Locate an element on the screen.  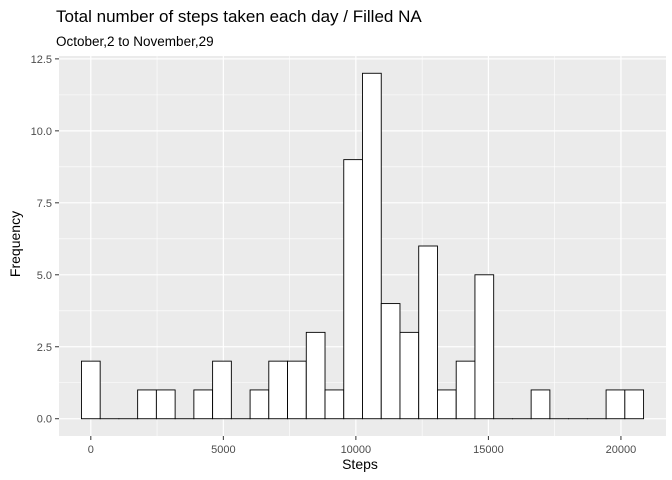
y-tick-label: 5.0 is located at coordinates (44, 276).